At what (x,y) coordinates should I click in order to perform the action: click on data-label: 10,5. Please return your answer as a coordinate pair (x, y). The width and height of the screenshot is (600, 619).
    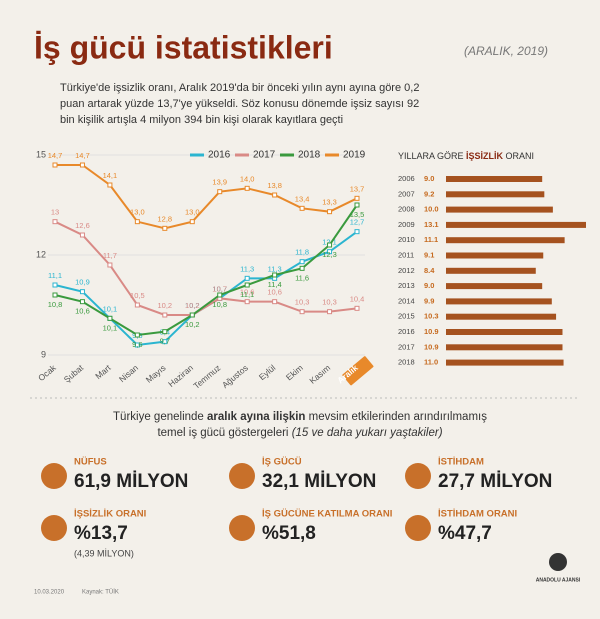
    Looking at the image, I should click on (137, 295).